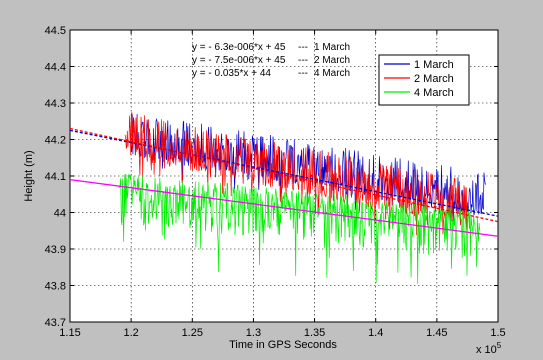 The height and width of the screenshot is (360, 543). I want to click on y-tick-label: 44.3, so click(55, 104).